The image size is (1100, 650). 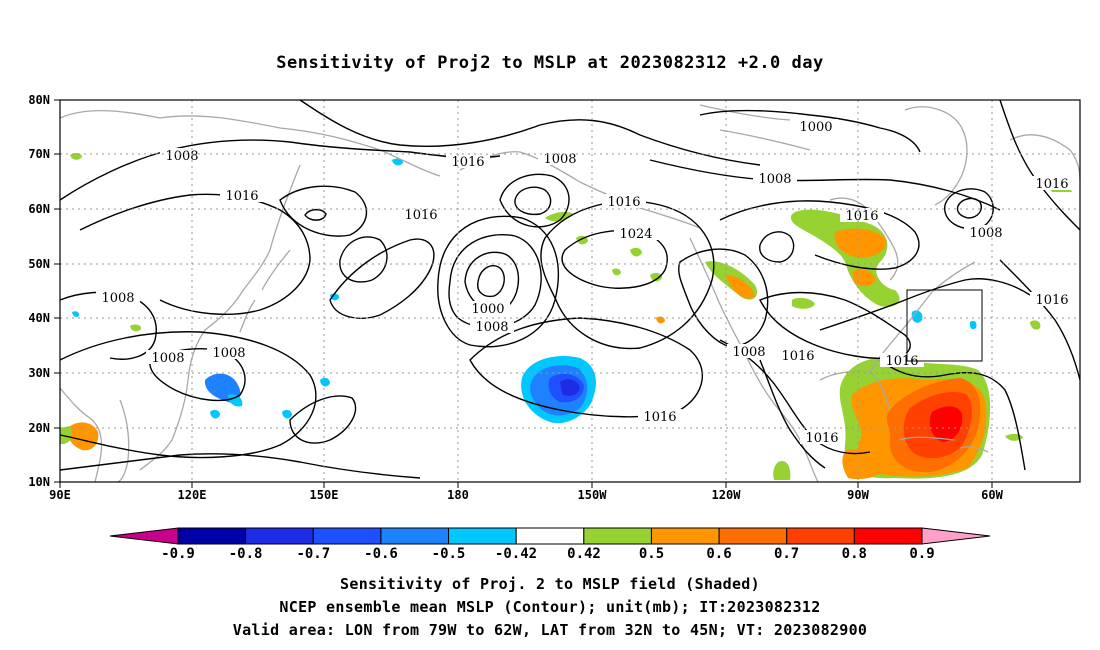 I want to click on coast-japan, so click(x=265, y=291).